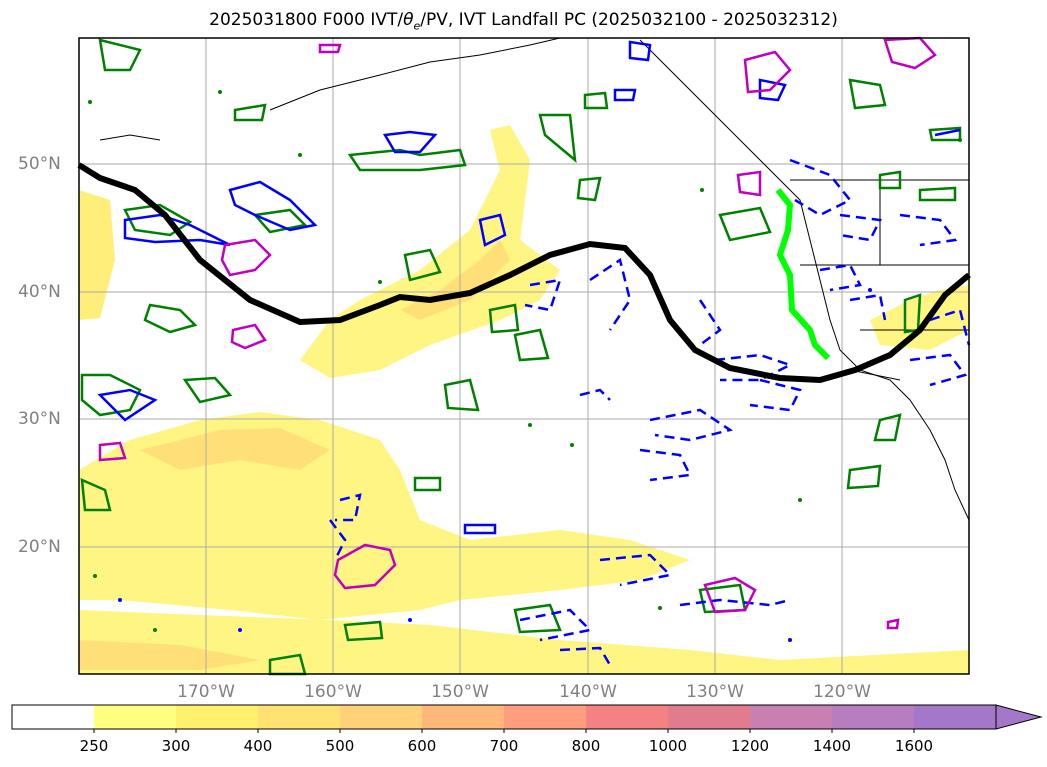 The width and height of the screenshot is (1047, 767). Describe the element at coordinates (803, 274) in the screenshot. I see `landfall-line` at that location.